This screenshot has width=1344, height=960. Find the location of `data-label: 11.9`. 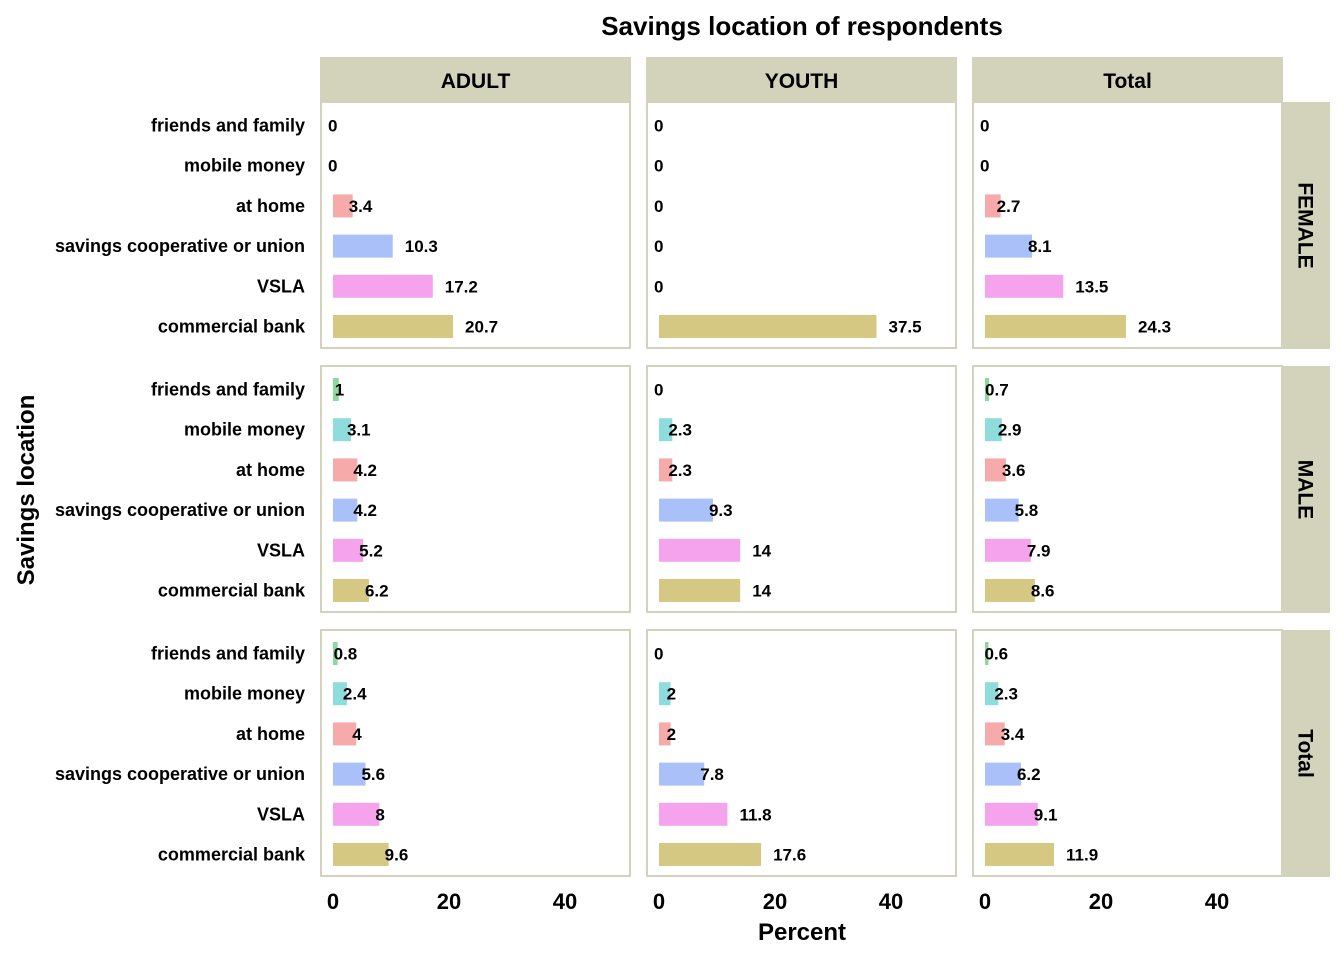

data-label: 11.9 is located at coordinates (1082, 855).